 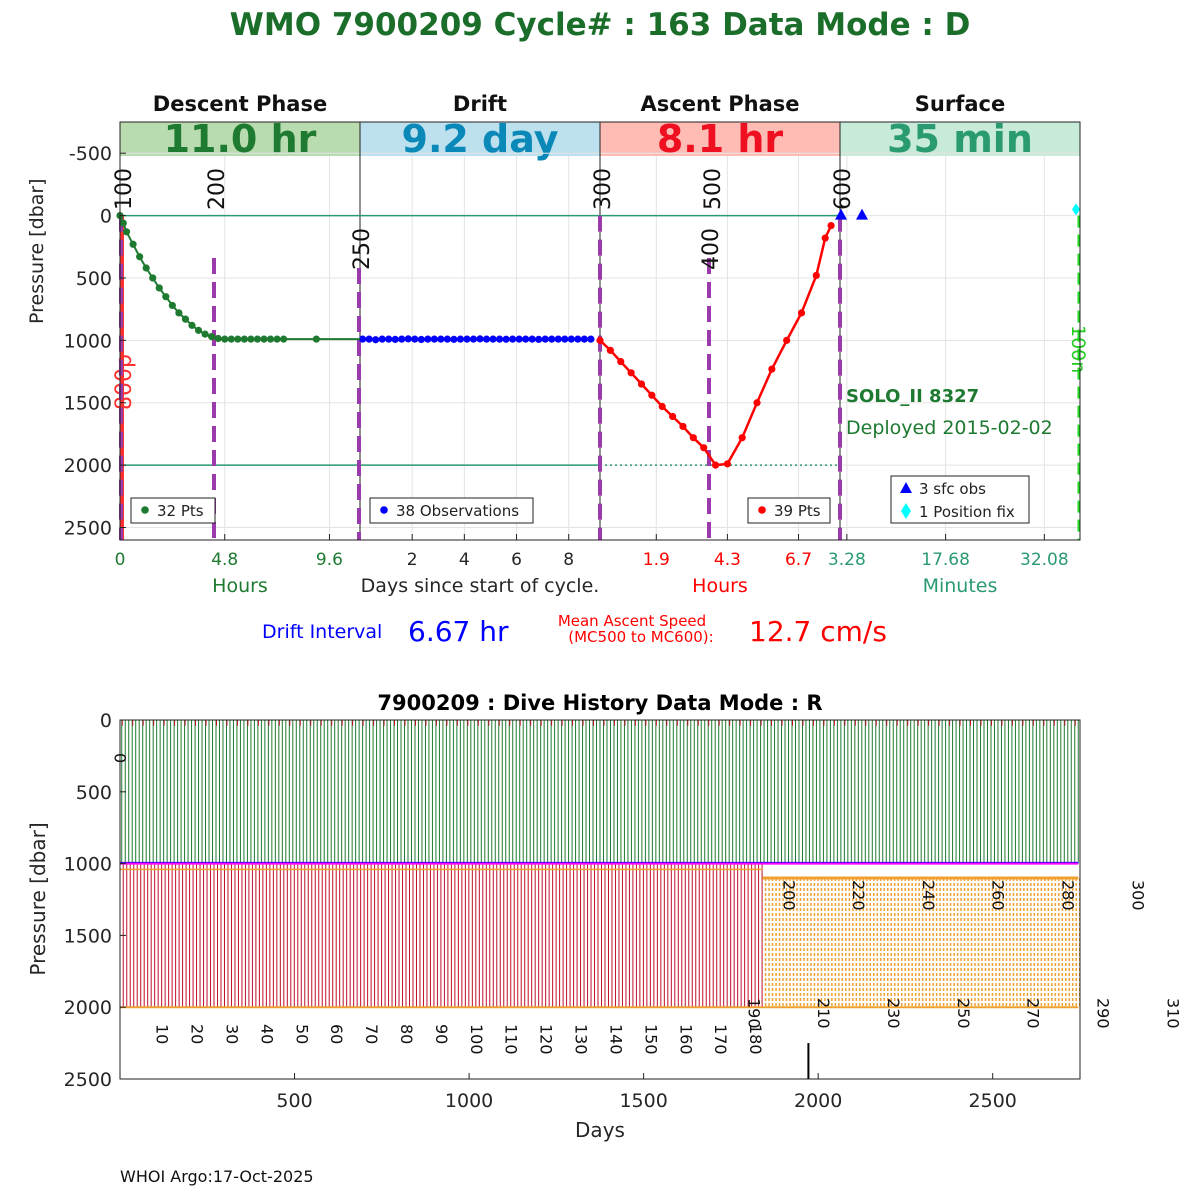 What do you see at coordinates (162, 1034) in the screenshot?
I see `cycle-label: 10` at bounding box center [162, 1034].